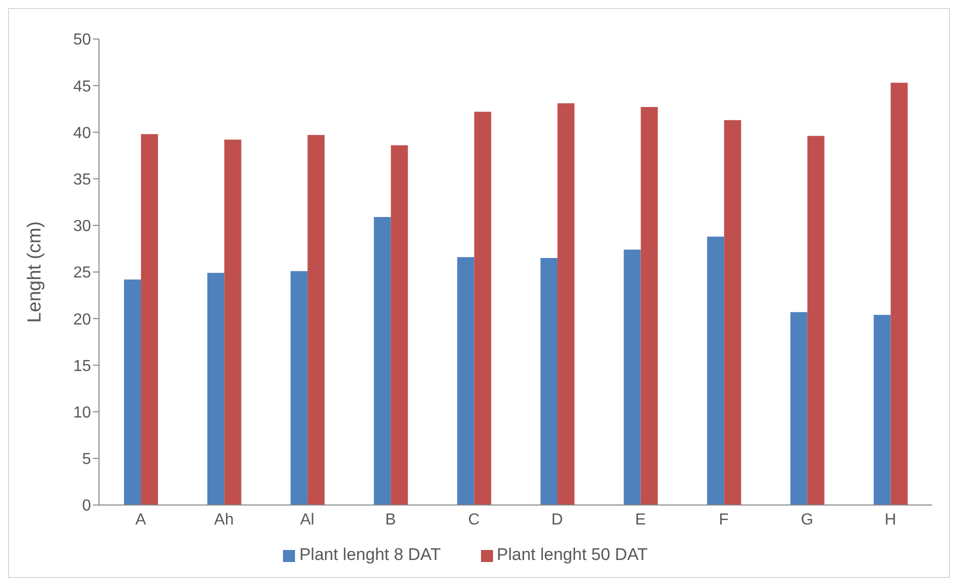 The width and height of the screenshot is (958, 579). What do you see at coordinates (82, 227) in the screenshot?
I see `y-tick-label: 30` at bounding box center [82, 227].